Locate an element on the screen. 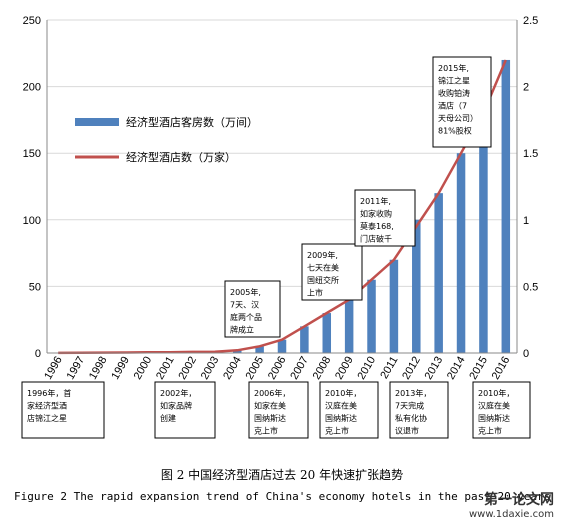 This screenshot has height=524, width=564. x-tick-label: 2003 is located at coordinates (210, 368).